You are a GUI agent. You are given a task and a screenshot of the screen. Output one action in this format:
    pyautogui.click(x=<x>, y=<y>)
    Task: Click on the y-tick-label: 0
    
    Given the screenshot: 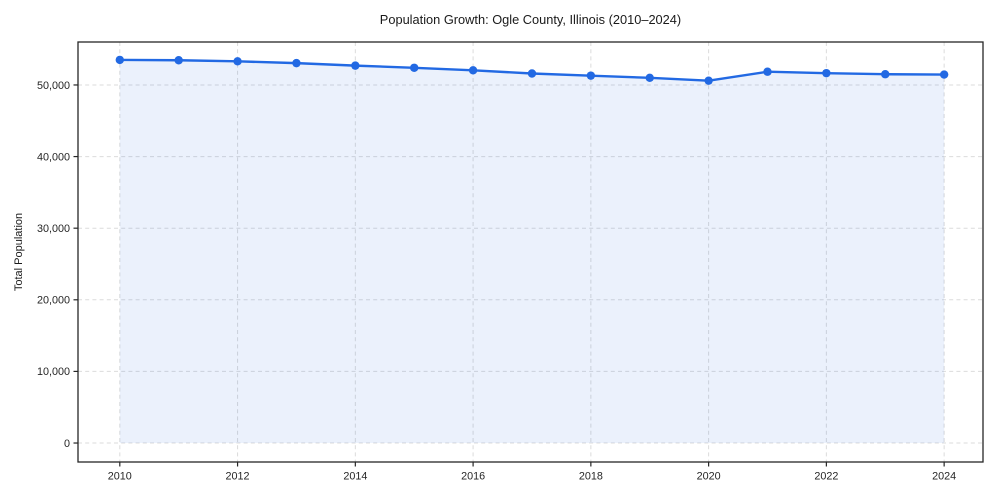 What is the action you would take?
    pyautogui.click(x=67, y=444)
    